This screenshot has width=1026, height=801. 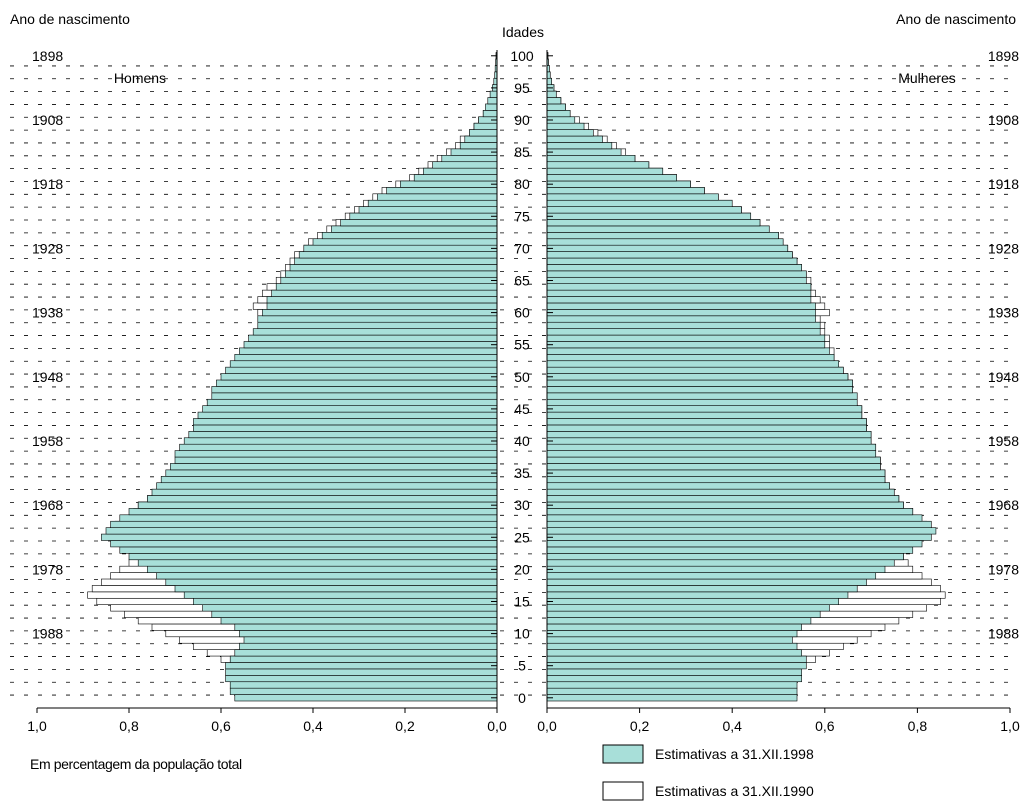 I want to click on center-axis-title: Idades, so click(x=523, y=32).